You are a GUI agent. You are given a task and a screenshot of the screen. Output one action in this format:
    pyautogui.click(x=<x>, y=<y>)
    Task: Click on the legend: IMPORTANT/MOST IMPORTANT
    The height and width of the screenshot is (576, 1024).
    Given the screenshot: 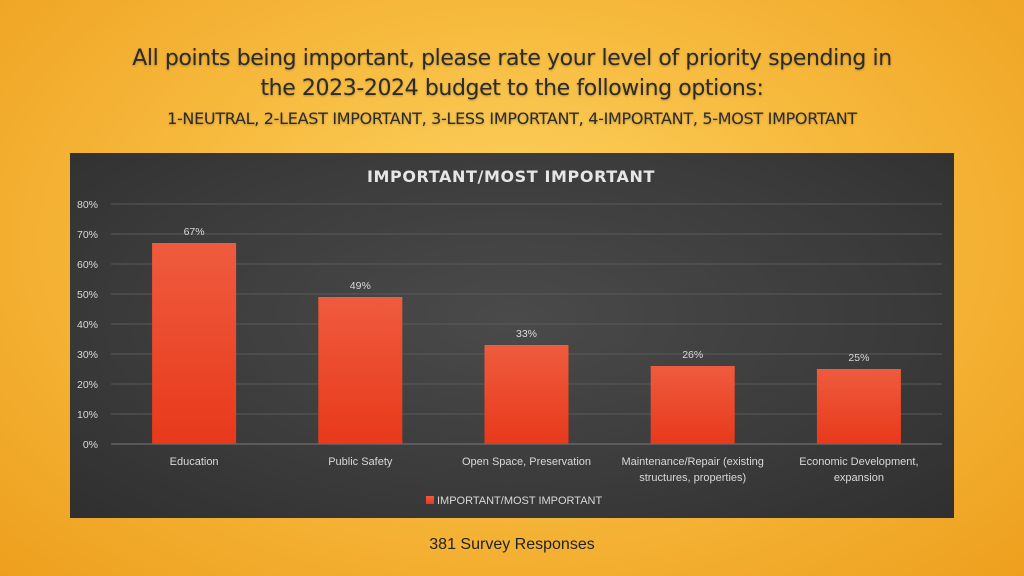 What is the action you would take?
    pyautogui.click(x=514, y=501)
    